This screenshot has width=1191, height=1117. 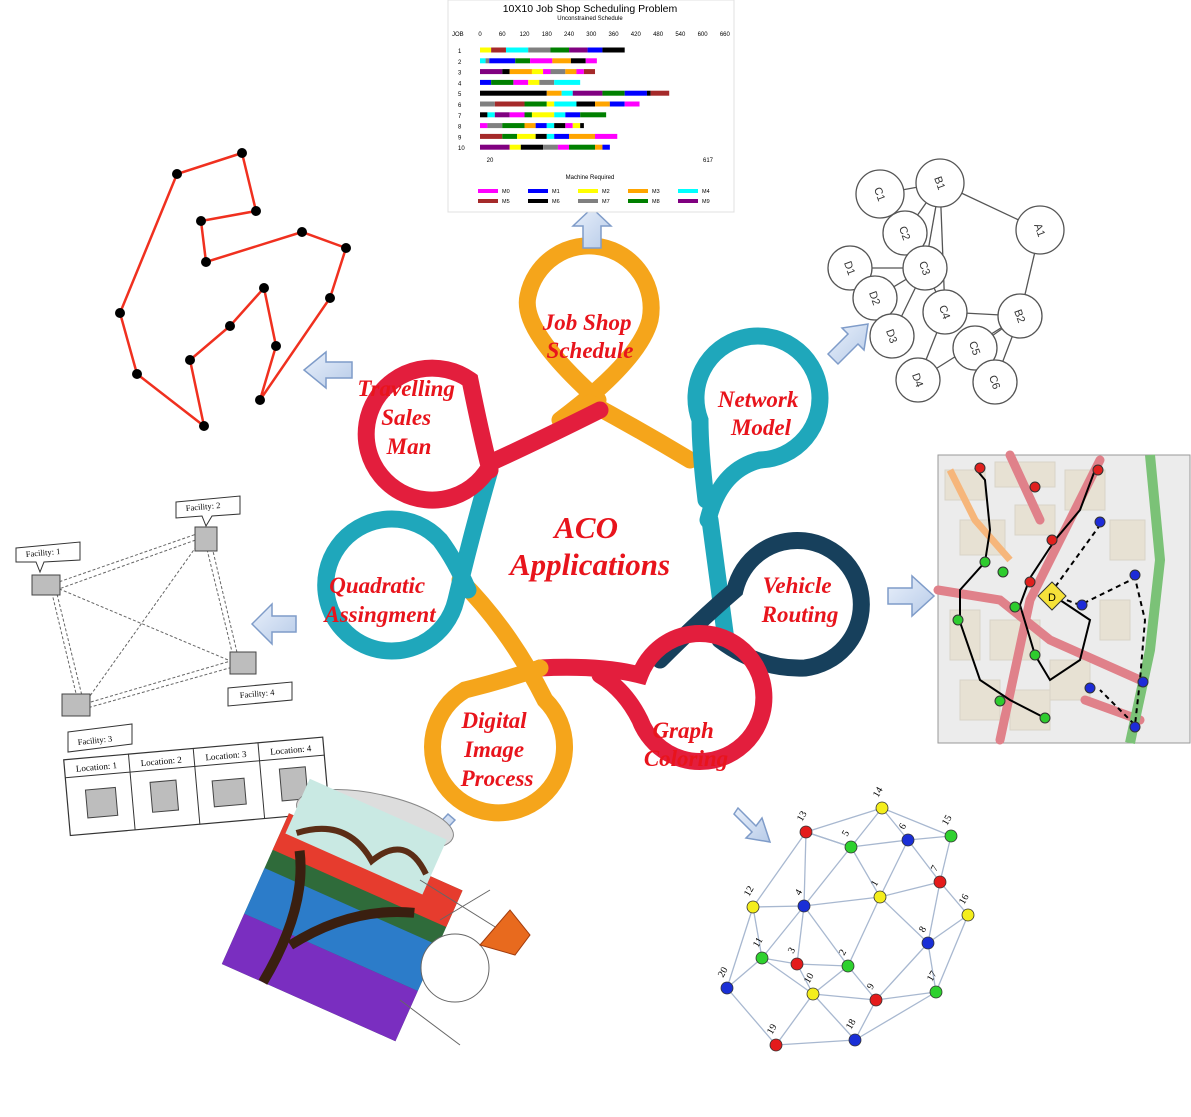 I want to click on arrow-network-icon, so click(x=847, y=344).